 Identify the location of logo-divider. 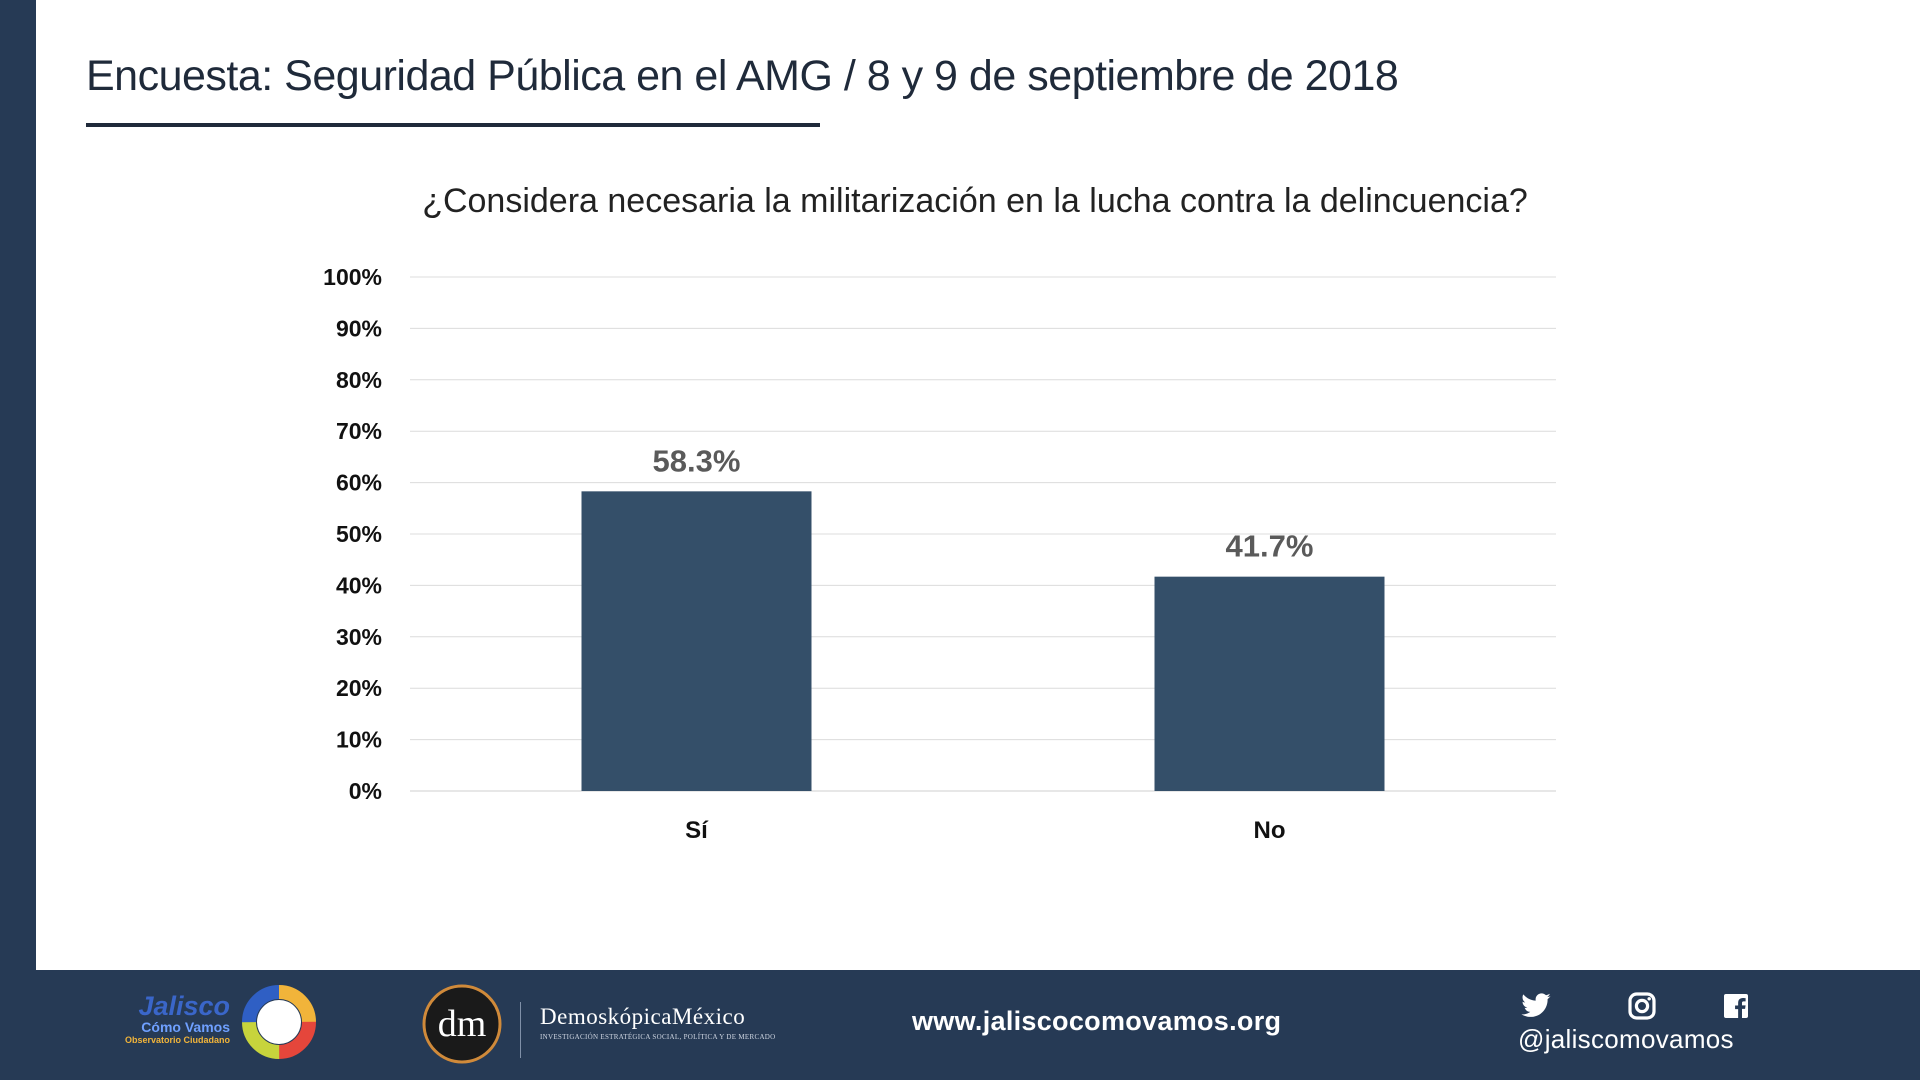
(520, 1030).